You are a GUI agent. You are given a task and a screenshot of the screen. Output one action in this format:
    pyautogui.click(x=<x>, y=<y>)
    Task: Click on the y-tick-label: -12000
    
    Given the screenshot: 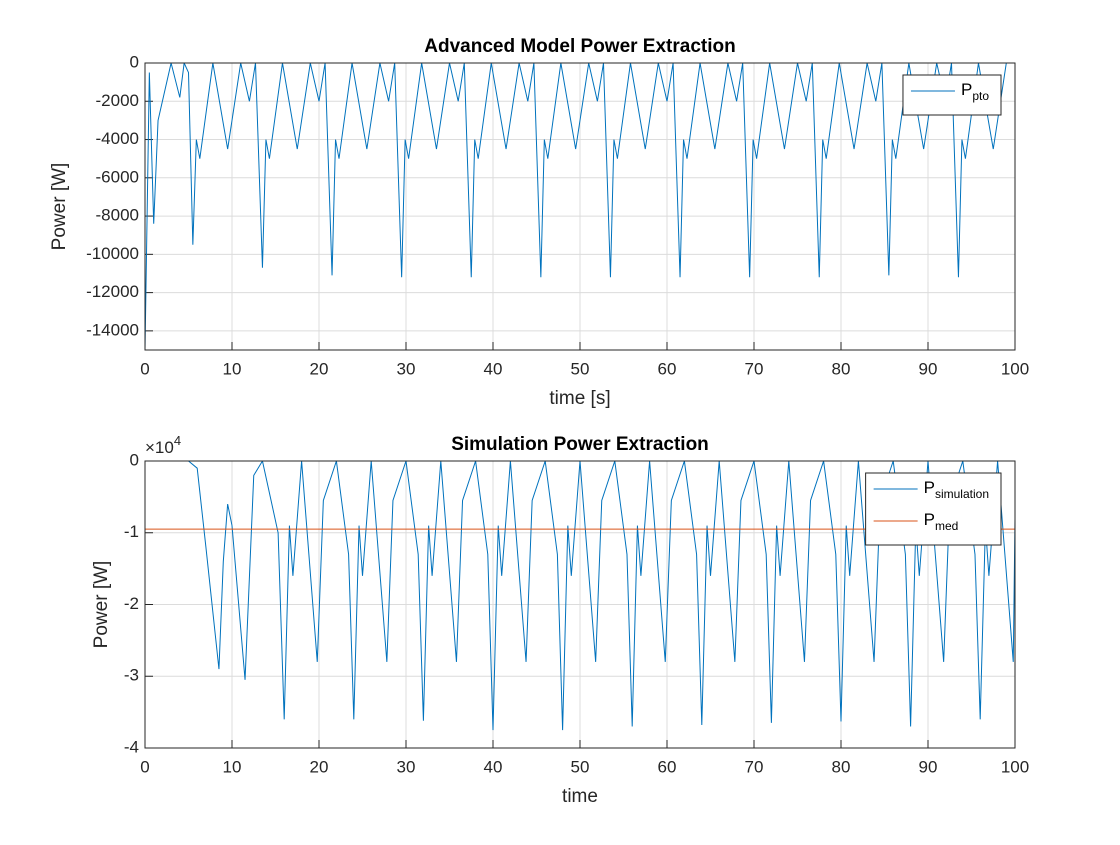 What is the action you would take?
    pyautogui.click(x=112, y=291)
    